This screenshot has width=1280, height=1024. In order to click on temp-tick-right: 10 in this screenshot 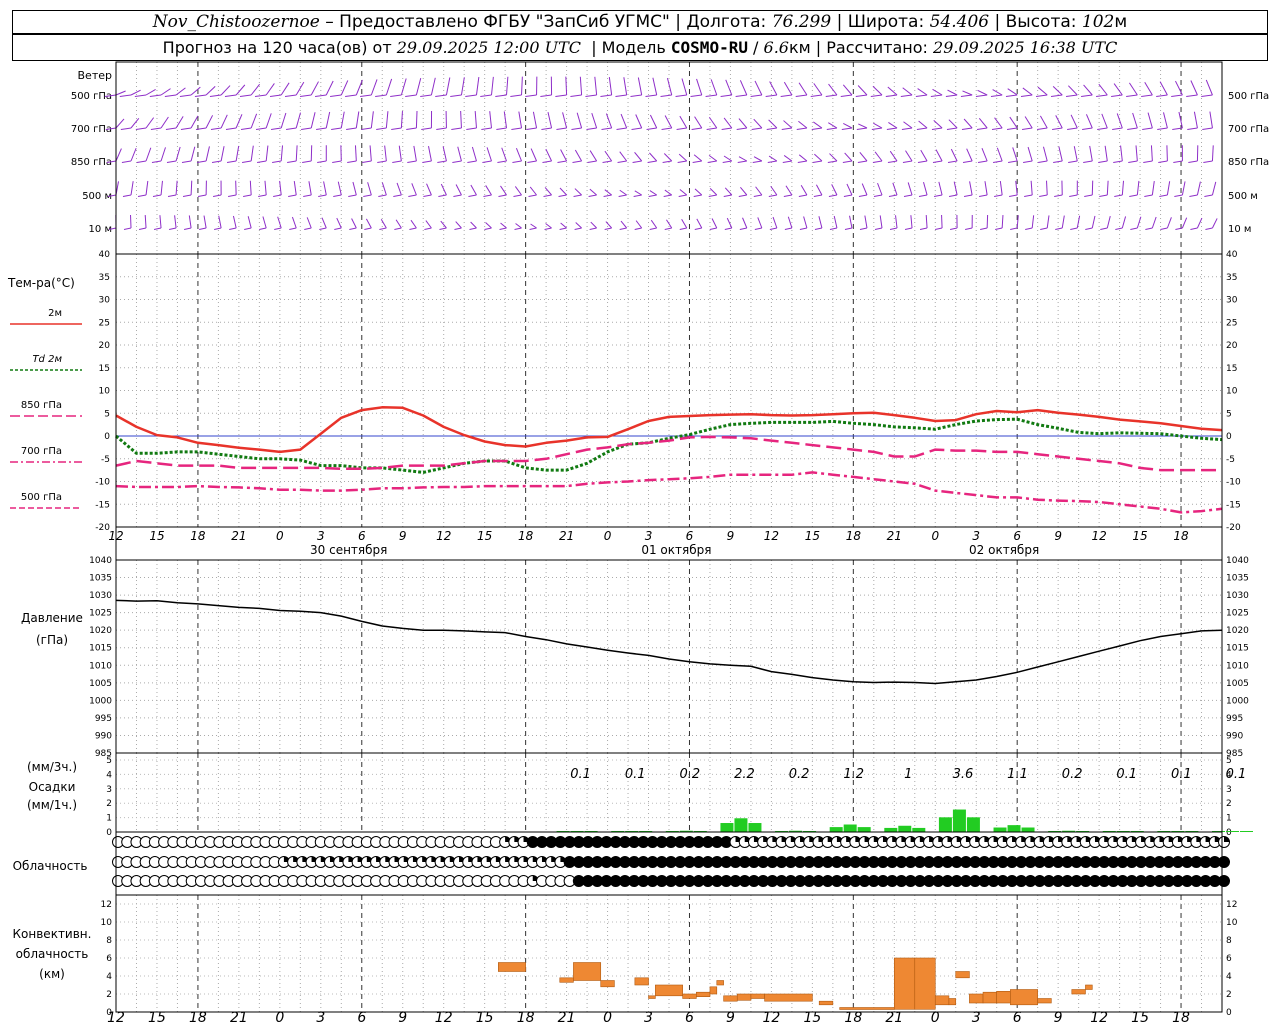, I will do `click(1232, 392)`.